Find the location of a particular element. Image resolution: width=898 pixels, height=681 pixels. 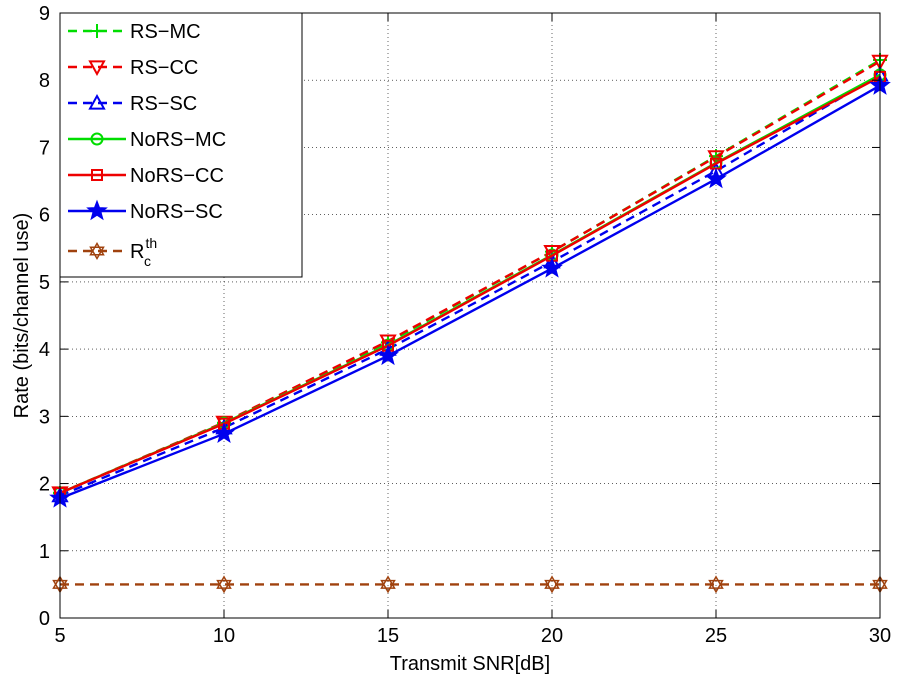

legend-label: NoRS−MC is located at coordinates (178, 140).